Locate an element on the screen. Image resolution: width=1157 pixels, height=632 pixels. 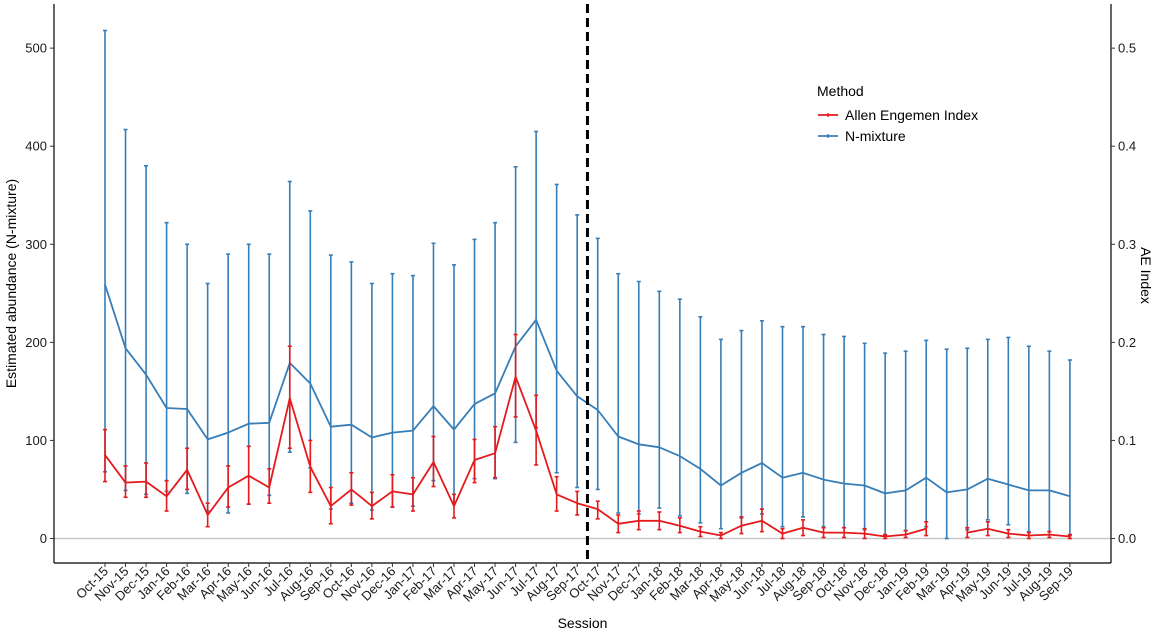
y-tick-label-right: 0.0 is located at coordinates (1127, 538).